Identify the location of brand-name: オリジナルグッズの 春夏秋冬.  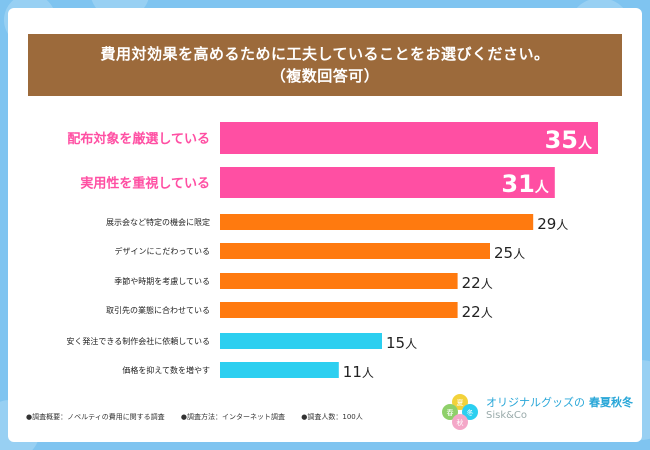
(559, 402).